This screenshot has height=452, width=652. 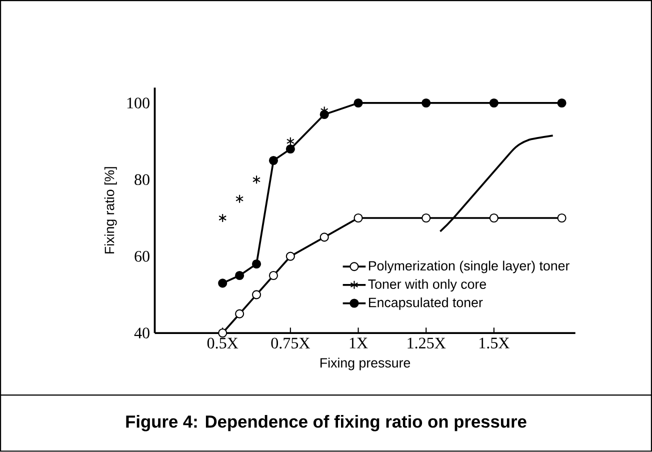 What do you see at coordinates (359, 343) in the screenshot?
I see `x-tick-label: 1X` at bounding box center [359, 343].